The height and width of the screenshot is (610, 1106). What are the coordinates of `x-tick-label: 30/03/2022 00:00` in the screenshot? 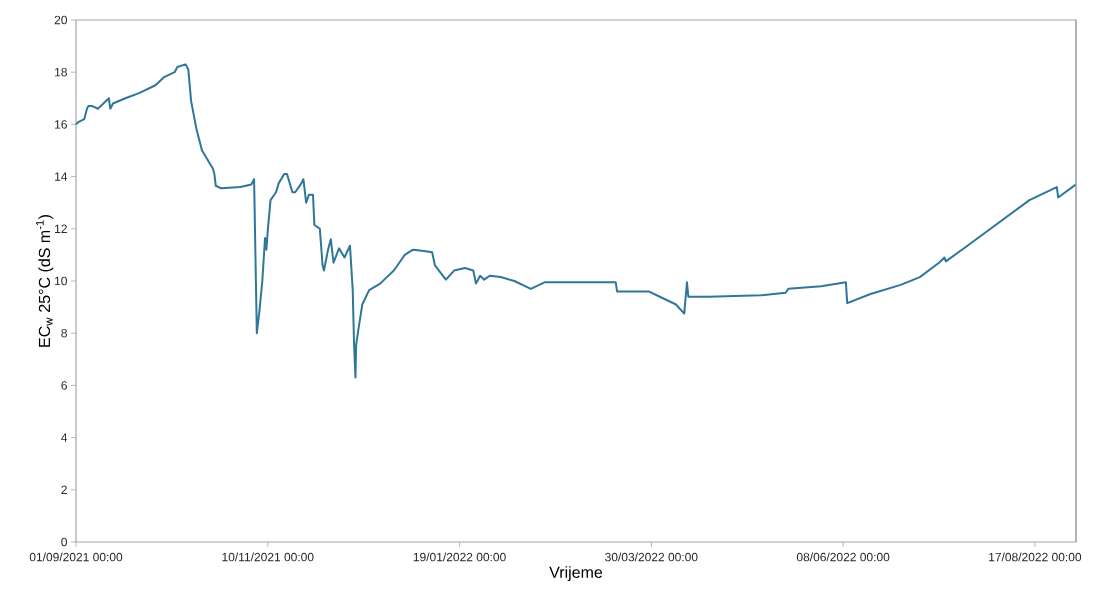 It's located at (651, 557).